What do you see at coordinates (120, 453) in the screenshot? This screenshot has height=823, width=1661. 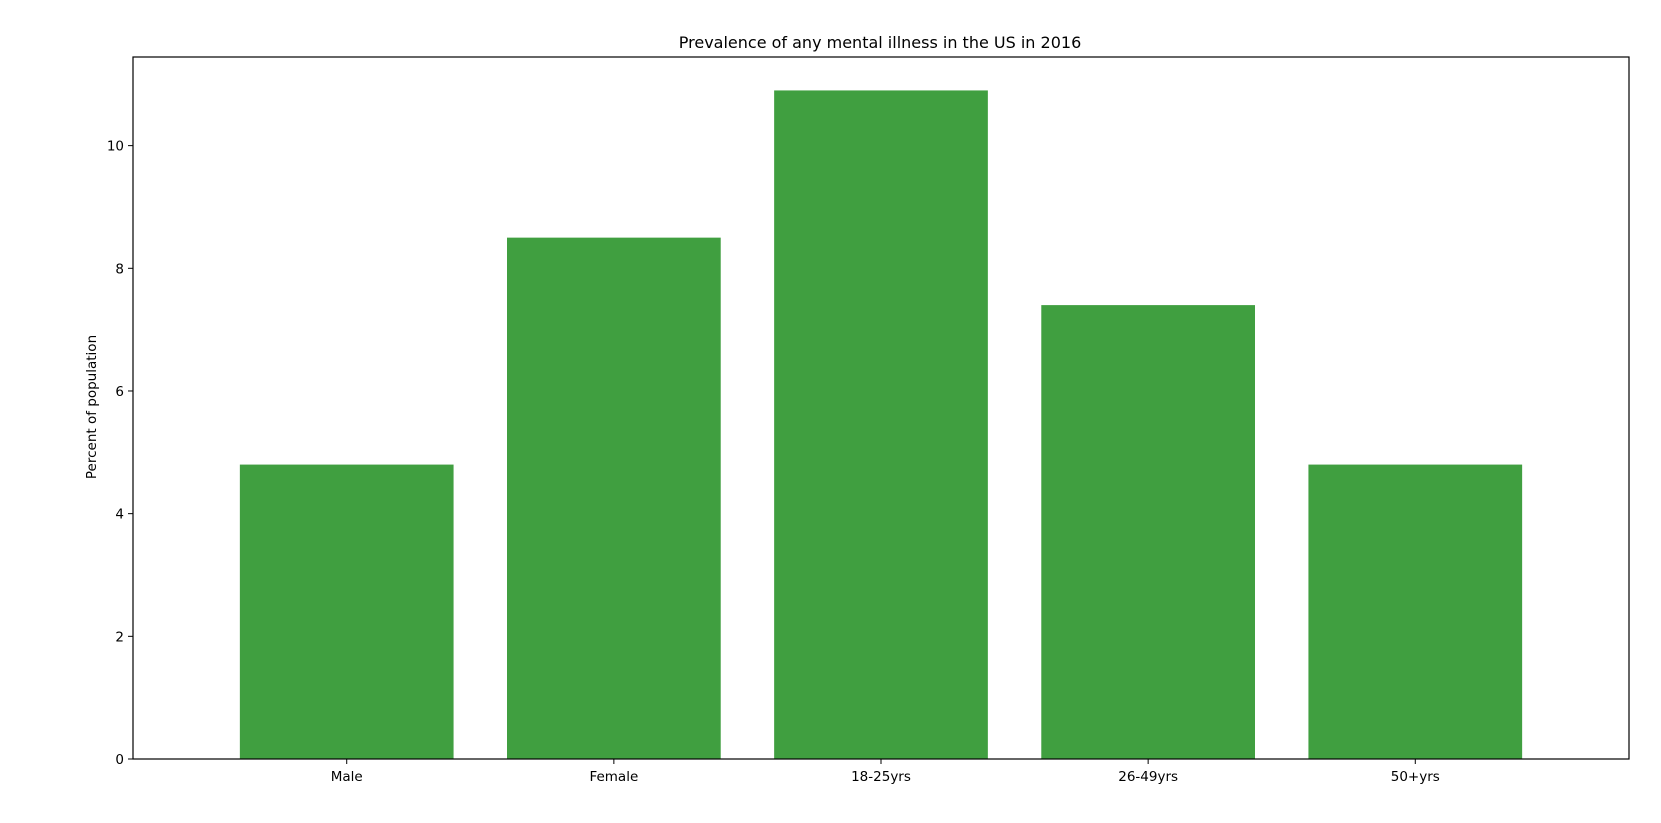 I see `y-axis-ticks: 0 2 4 6 8 10` at bounding box center [120, 453].